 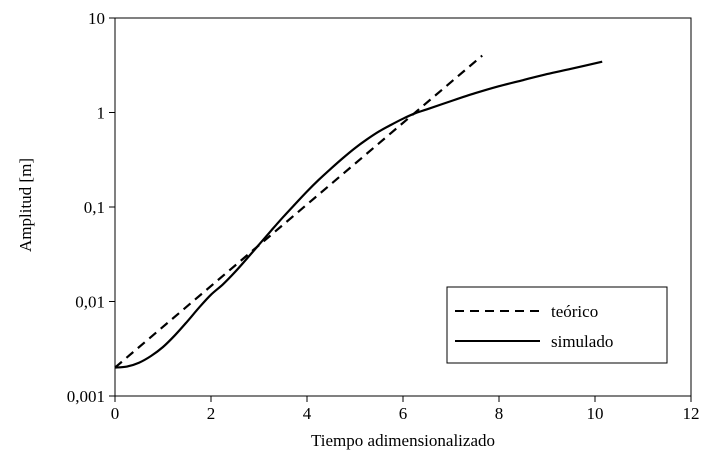 What do you see at coordinates (211, 413) in the screenshot?
I see `x-tick-label: 2` at bounding box center [211, 413].